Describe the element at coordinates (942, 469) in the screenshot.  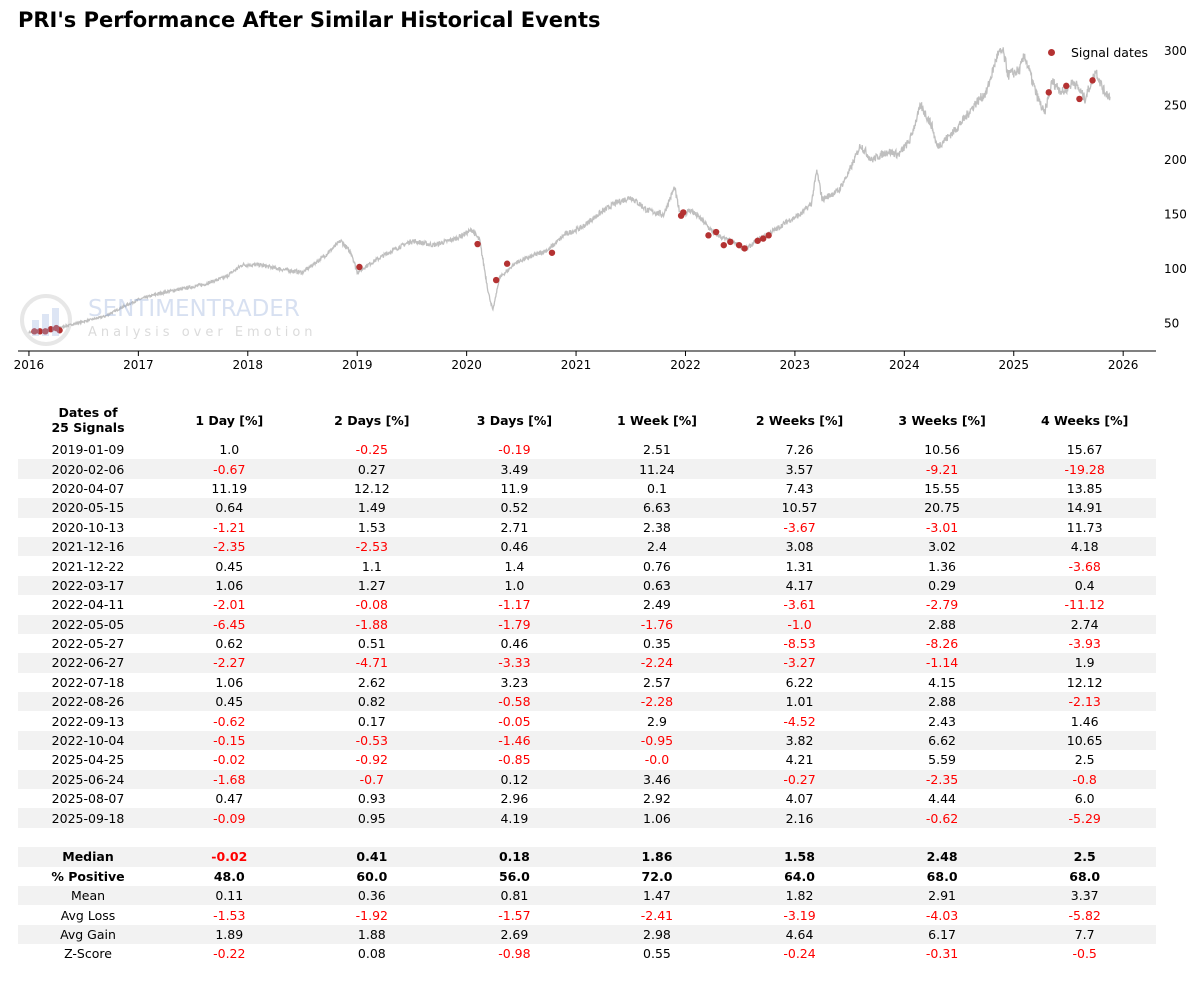
I see `return-value: -9.21` at that location.